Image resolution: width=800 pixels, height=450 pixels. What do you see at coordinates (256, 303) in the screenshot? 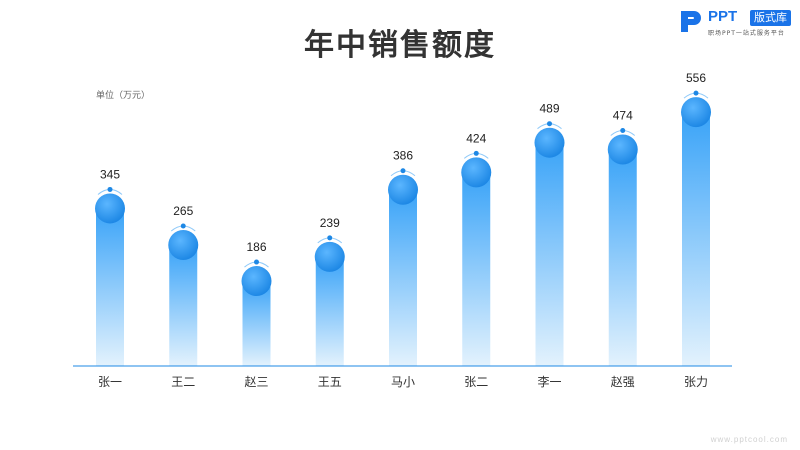
I see `bar-group: 186` at bounding box center [256, 303].